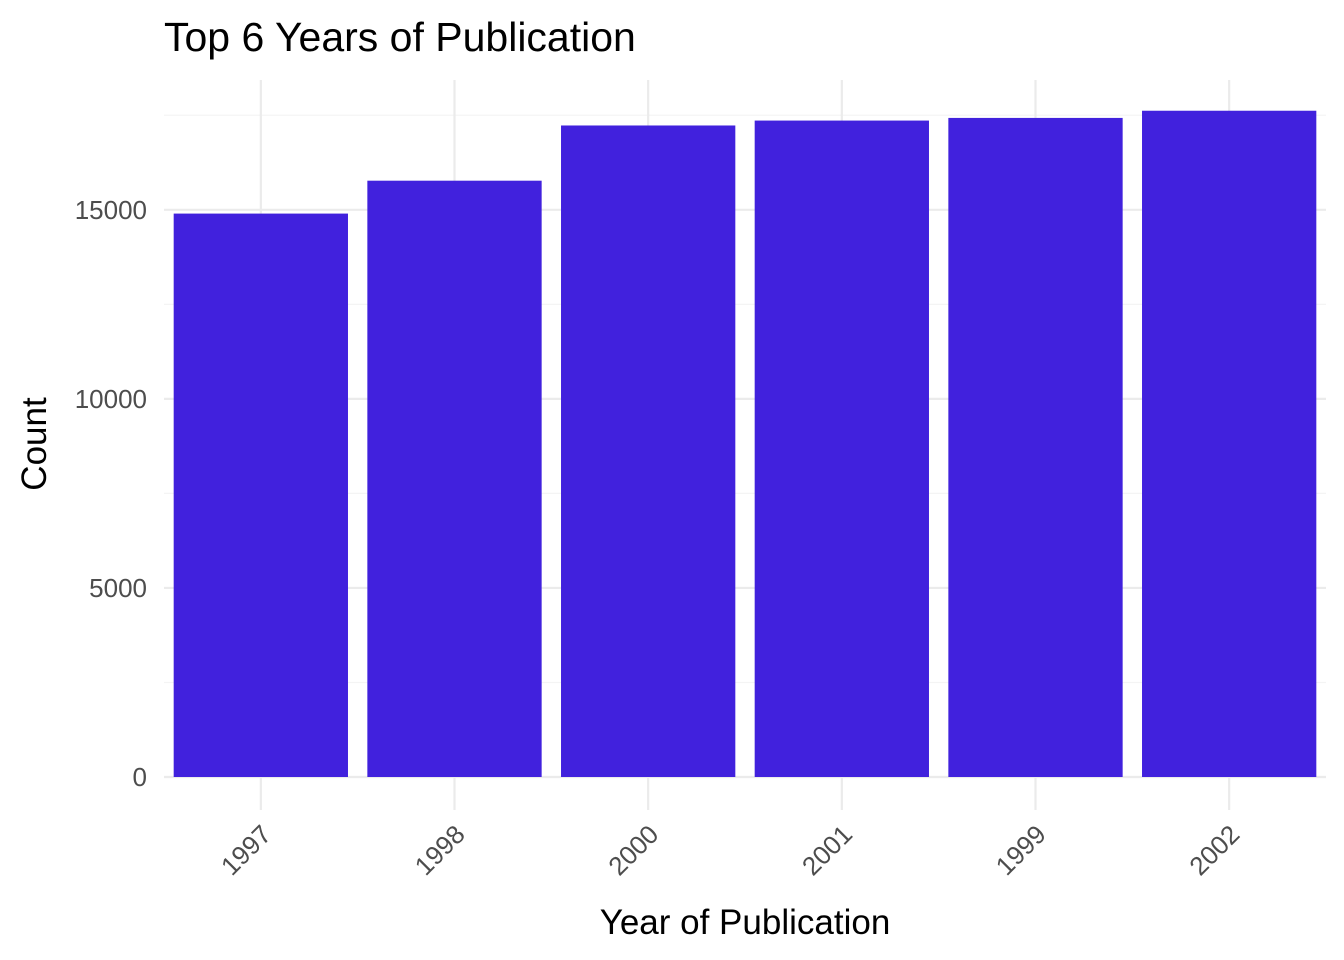 The width and height of the screenshot is (1344, 960). I want to click on y-tick-label: 0, so click(140, 777).